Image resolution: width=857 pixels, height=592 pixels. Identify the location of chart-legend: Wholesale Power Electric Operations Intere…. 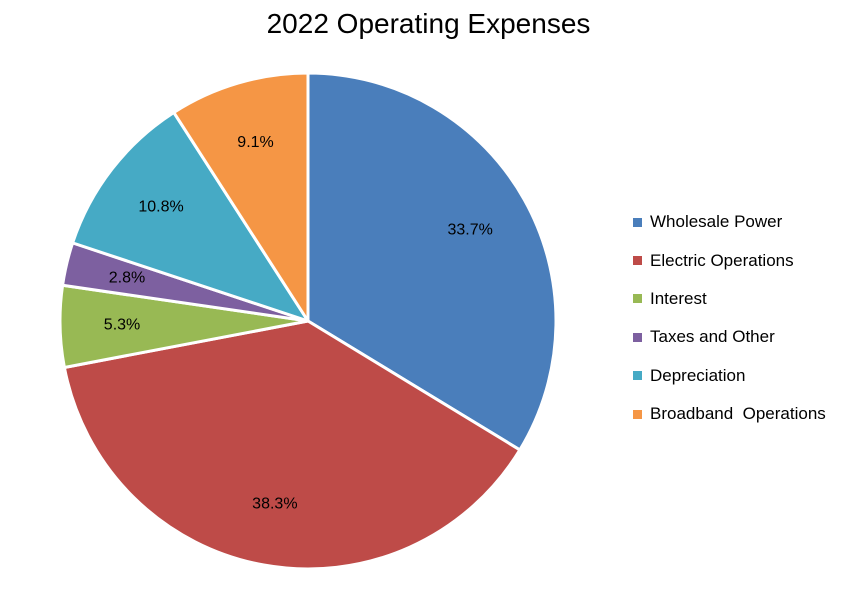
(729, 318).